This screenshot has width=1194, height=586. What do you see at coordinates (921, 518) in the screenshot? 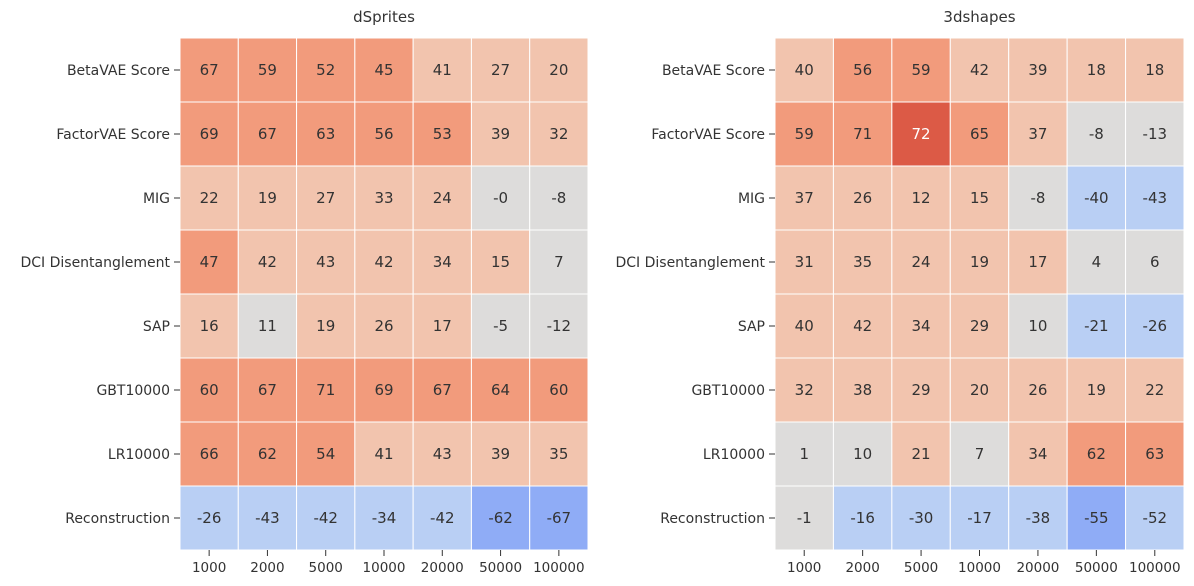
I see `cell-value: -30` at bounding box center [921, 518].